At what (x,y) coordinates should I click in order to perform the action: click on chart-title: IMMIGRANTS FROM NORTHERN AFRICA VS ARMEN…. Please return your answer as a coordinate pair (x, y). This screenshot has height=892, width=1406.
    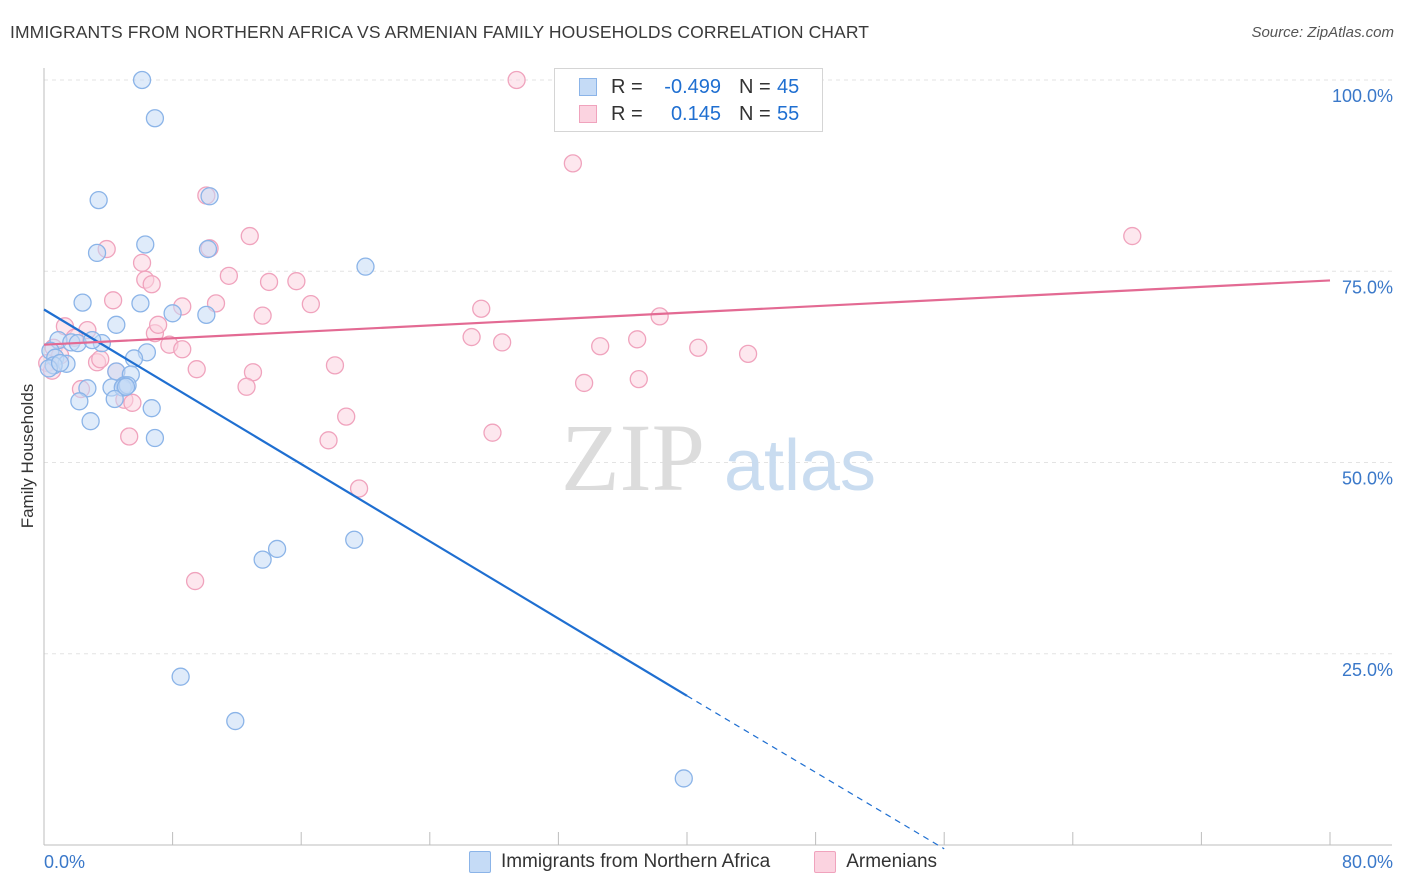
    Looking at the image, I should click on (440, 32).